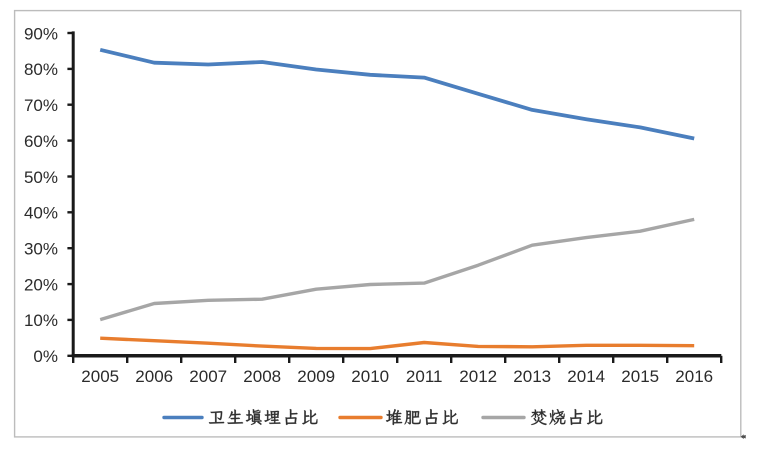  Describe the element at coordinates (640, 376) in the screenshot. I see `svg-text: 2015` at that location.